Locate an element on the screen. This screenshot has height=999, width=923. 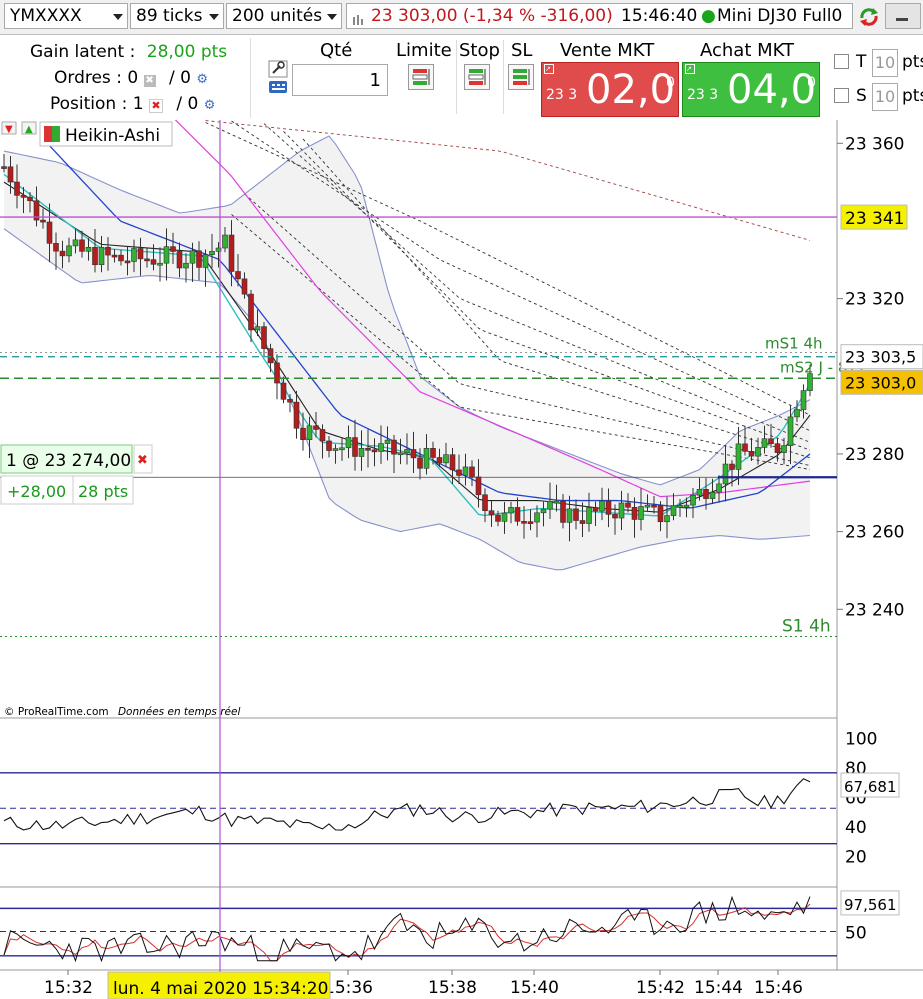
keyboard-icon is located at coordinates (278, 87).